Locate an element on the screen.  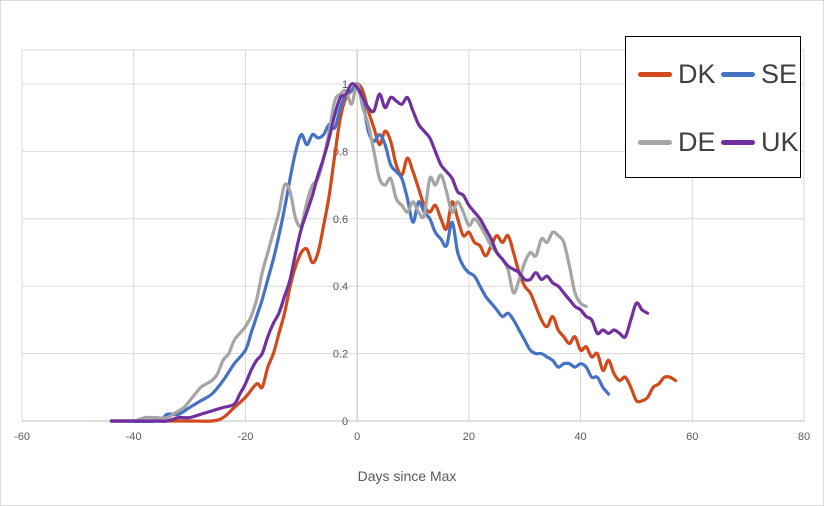
legend-label-dk: DK is located at coordinates (697, 74).